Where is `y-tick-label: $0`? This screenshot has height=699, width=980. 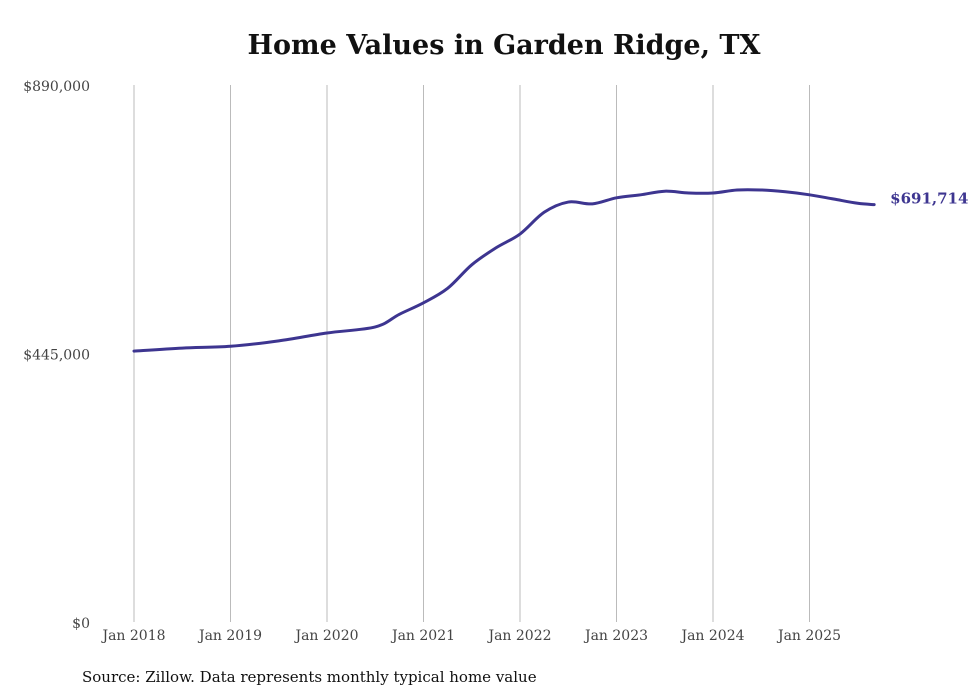 y-tick-label: $0 is located at coordinates (81, 624).